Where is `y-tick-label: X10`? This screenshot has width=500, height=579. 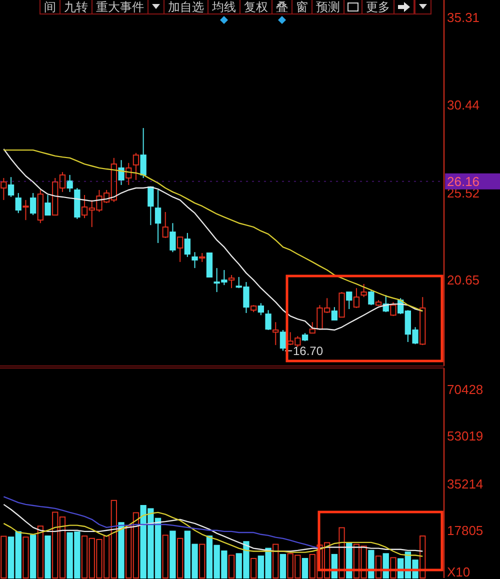 y-tick-label: X10 is located at coordinates (458, 571).